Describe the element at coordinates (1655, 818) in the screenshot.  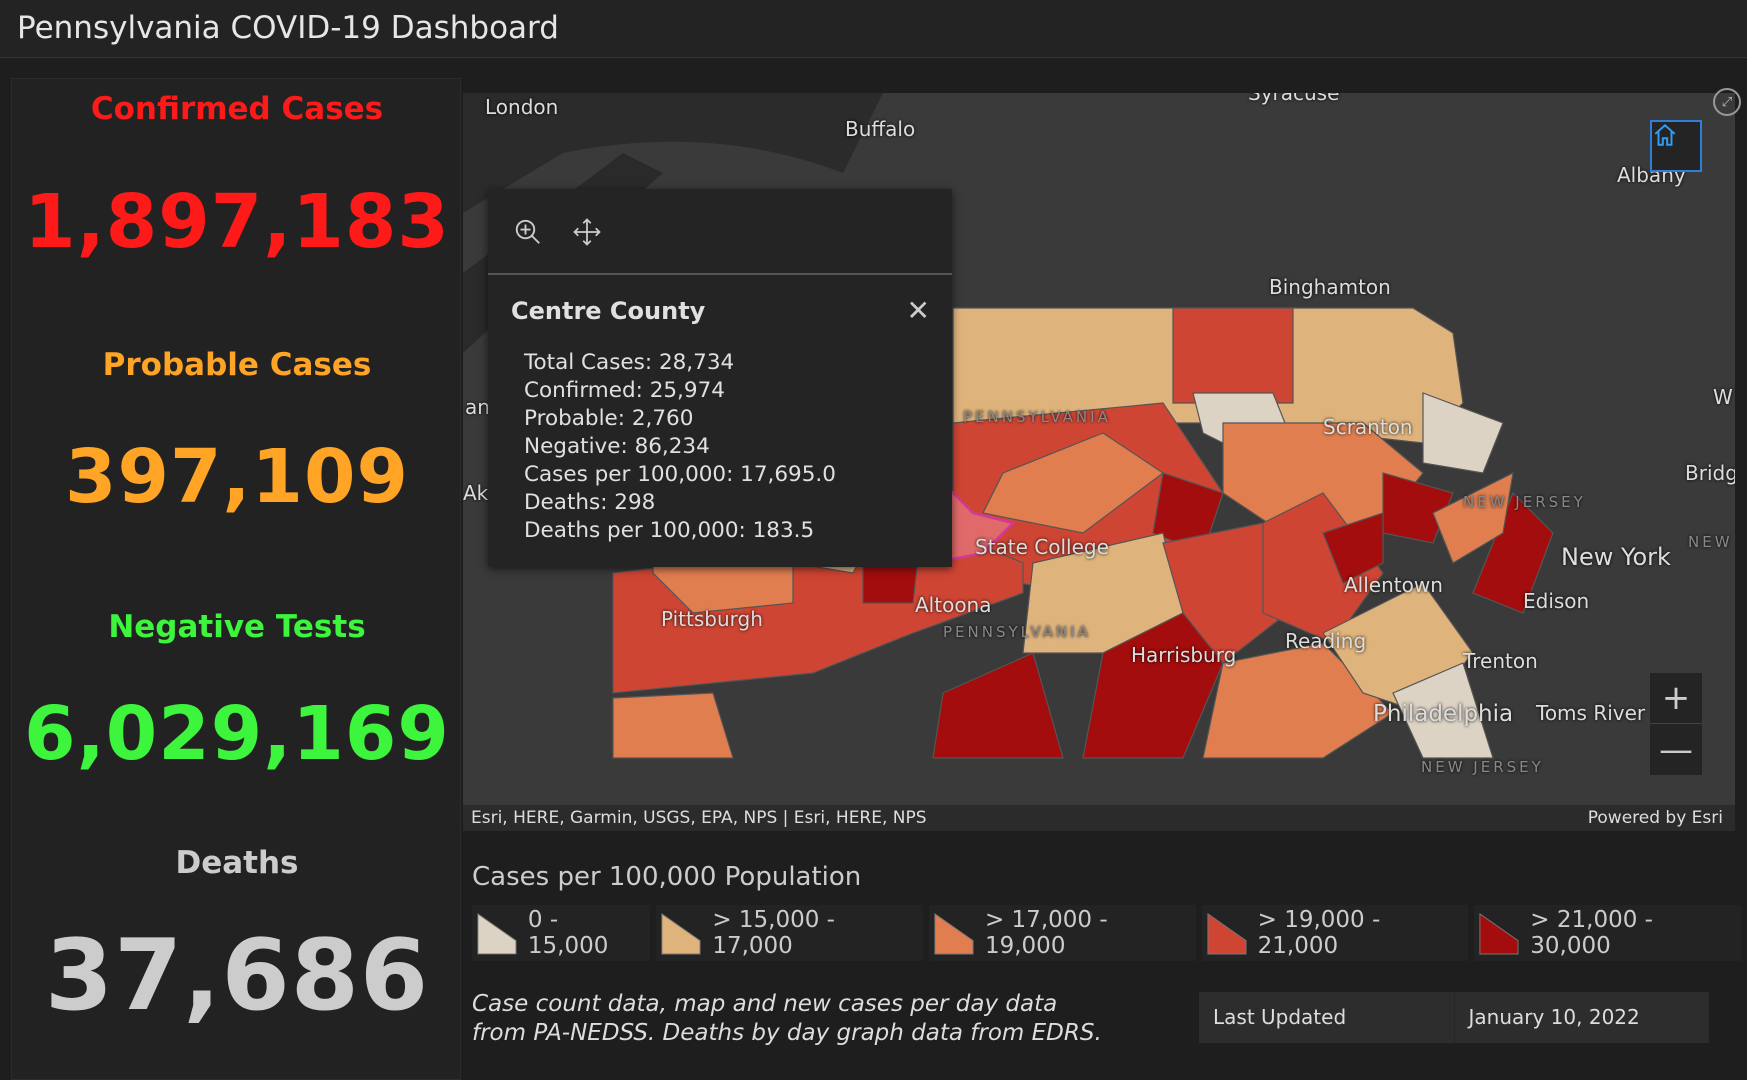
I see `powered-by-esri: Powered by Esri` at that location.